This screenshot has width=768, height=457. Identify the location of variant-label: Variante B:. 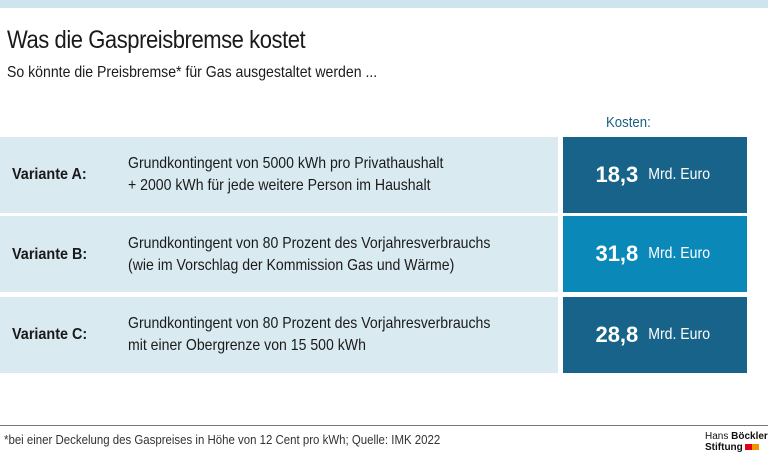
(50, 254).